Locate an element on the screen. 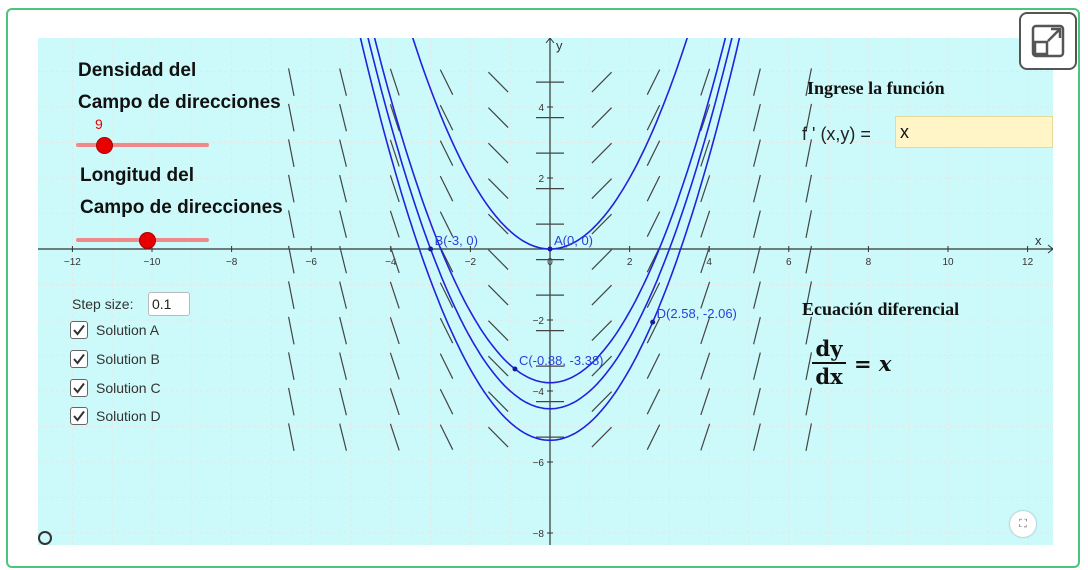 This screenshot has width=1088, height=570. density-slider-track is located at coordinates (142, 145).